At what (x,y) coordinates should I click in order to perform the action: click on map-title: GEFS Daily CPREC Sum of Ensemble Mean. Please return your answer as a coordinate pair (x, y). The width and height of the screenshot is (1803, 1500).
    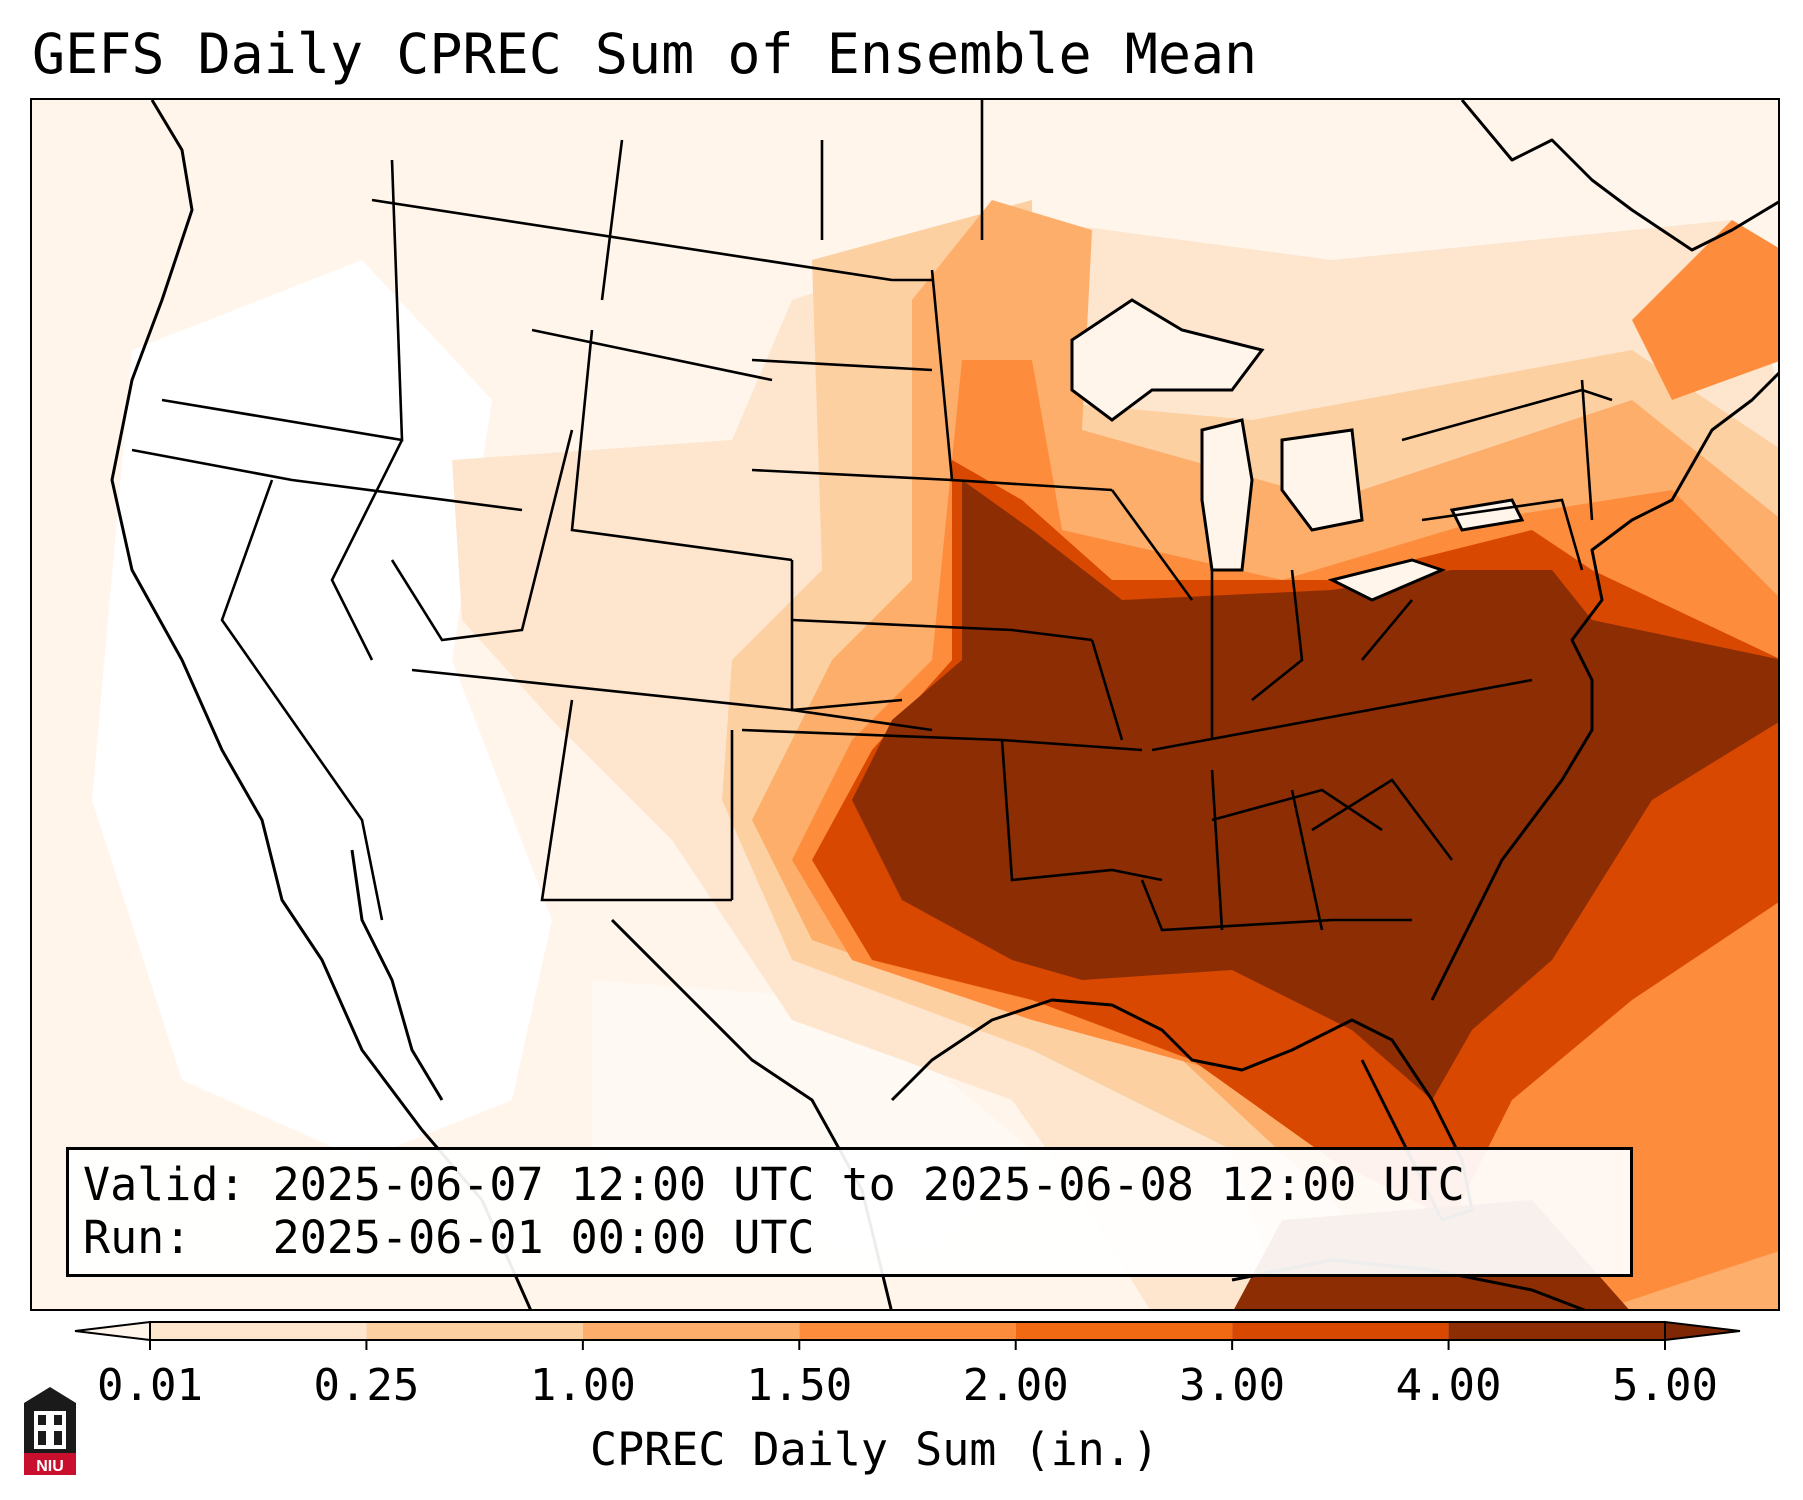
    Looking at the image, I should click on (645, 54).